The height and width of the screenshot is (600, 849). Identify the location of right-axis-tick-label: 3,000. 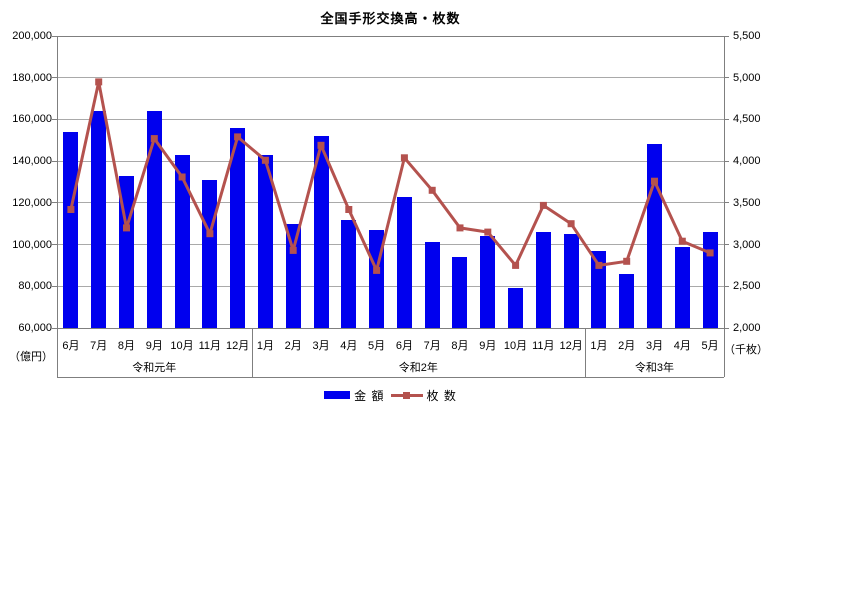
(747, 244).